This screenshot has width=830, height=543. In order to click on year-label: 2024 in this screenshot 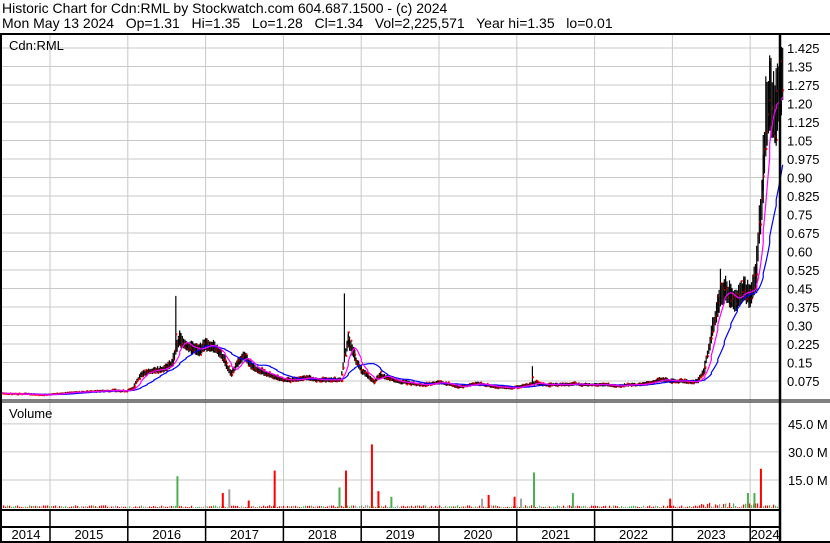, I will do `click(765, 534)`.